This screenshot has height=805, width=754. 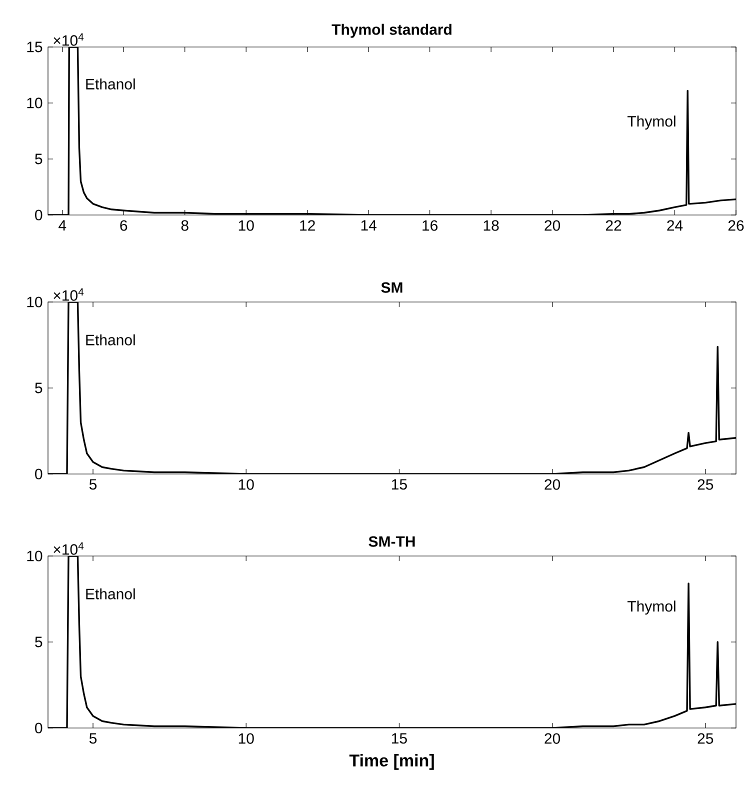 I want to click on x-tick-label: 26, so click(x=736, y=225).